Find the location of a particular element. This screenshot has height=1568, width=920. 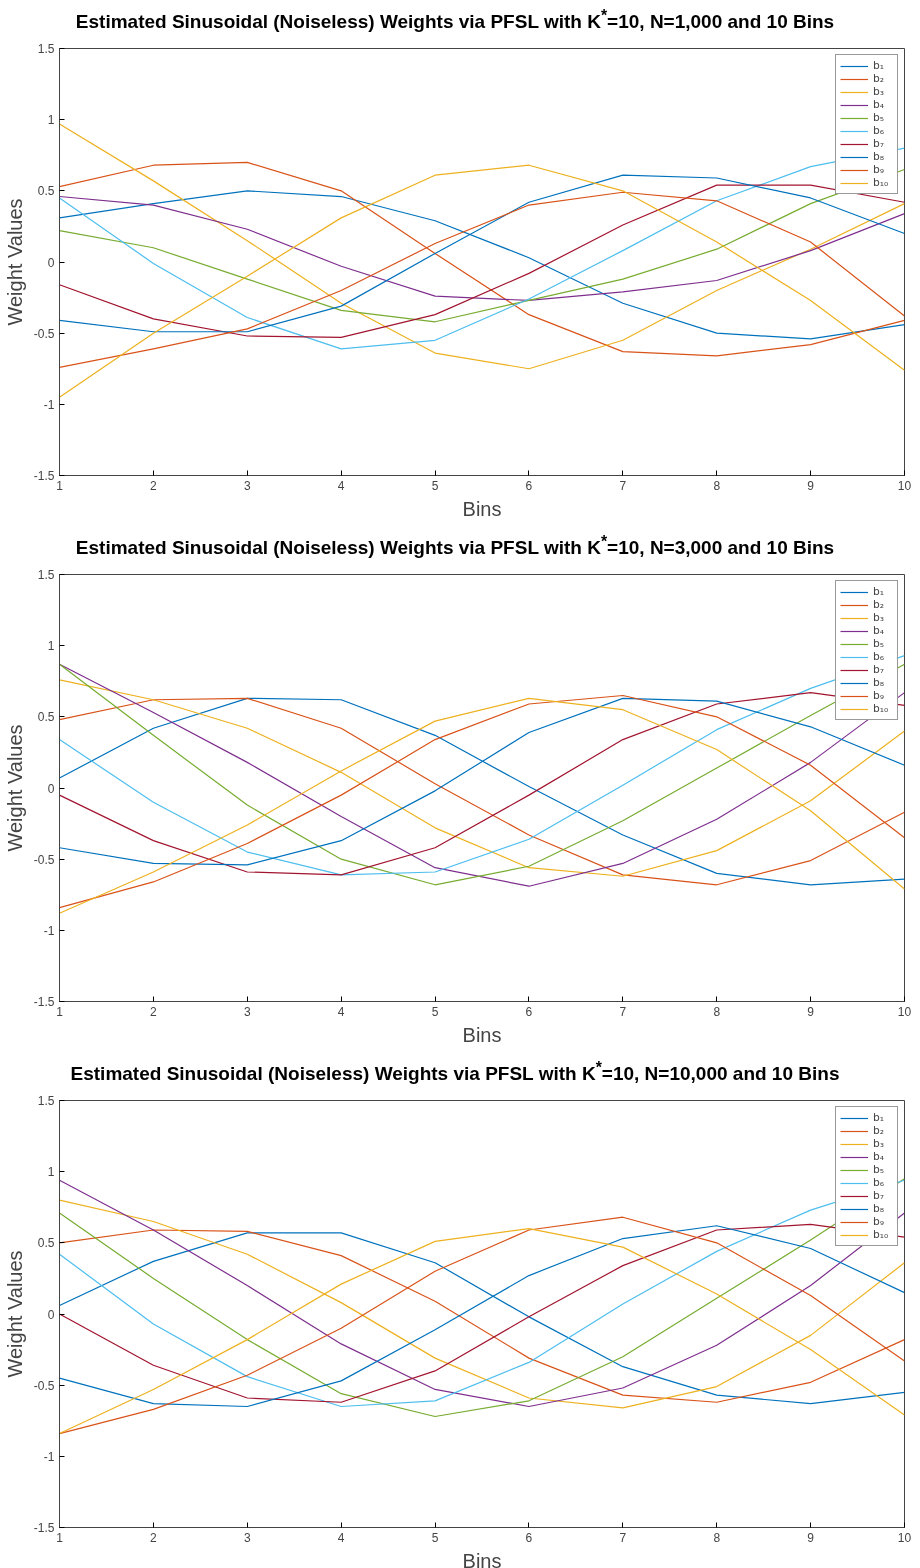

chart-title: Estimated Sinusoidal (Noiseless) Weights via PFSL with K$^{*}$=10, N=1,000 and 10 Bins is located at coordinates (455, 20).